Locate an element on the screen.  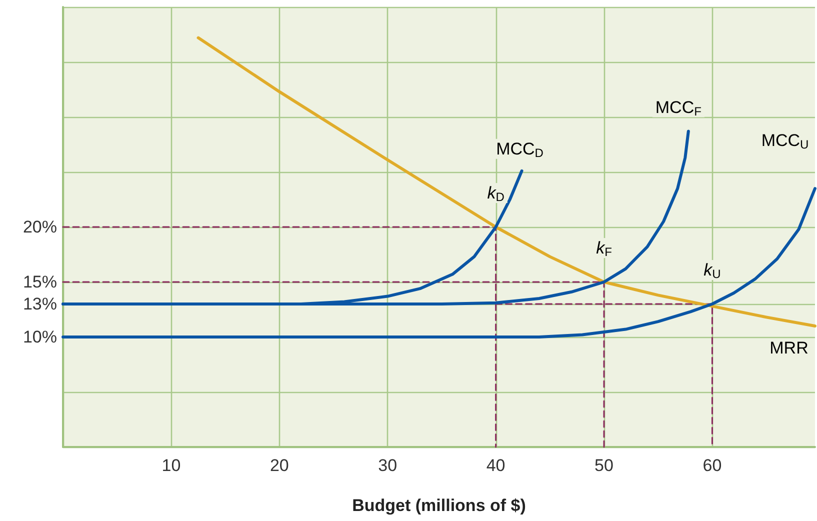
x-tick-label: 60 is located at coordinates (712, 465).